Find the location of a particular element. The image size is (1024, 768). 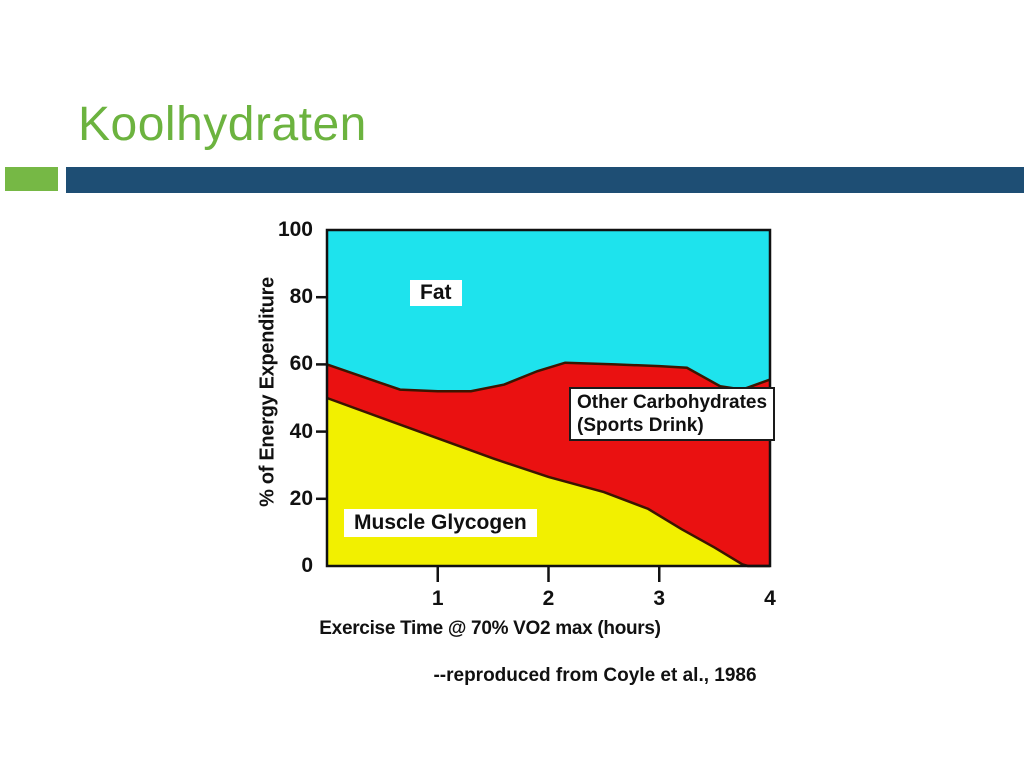

other-carbohydrates-label-line1: Other Carbohydrates is located at coordinates (672, 402).